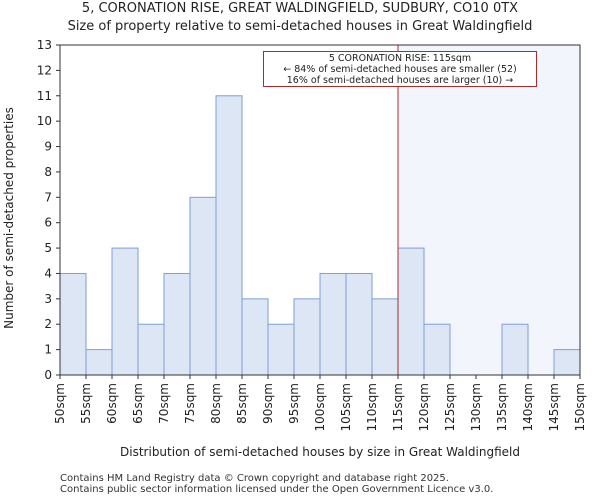  Describe the element at coordinates (190, 403) in the screenshot. I see `x-tick-label: 75sqm` at that location.